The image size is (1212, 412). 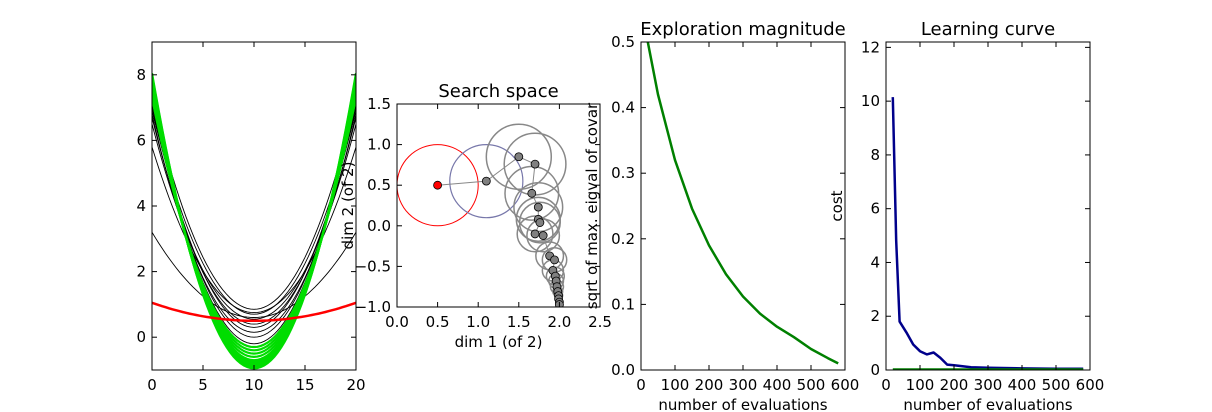 I want to click on reference-curve, so click(x=254, y=312).